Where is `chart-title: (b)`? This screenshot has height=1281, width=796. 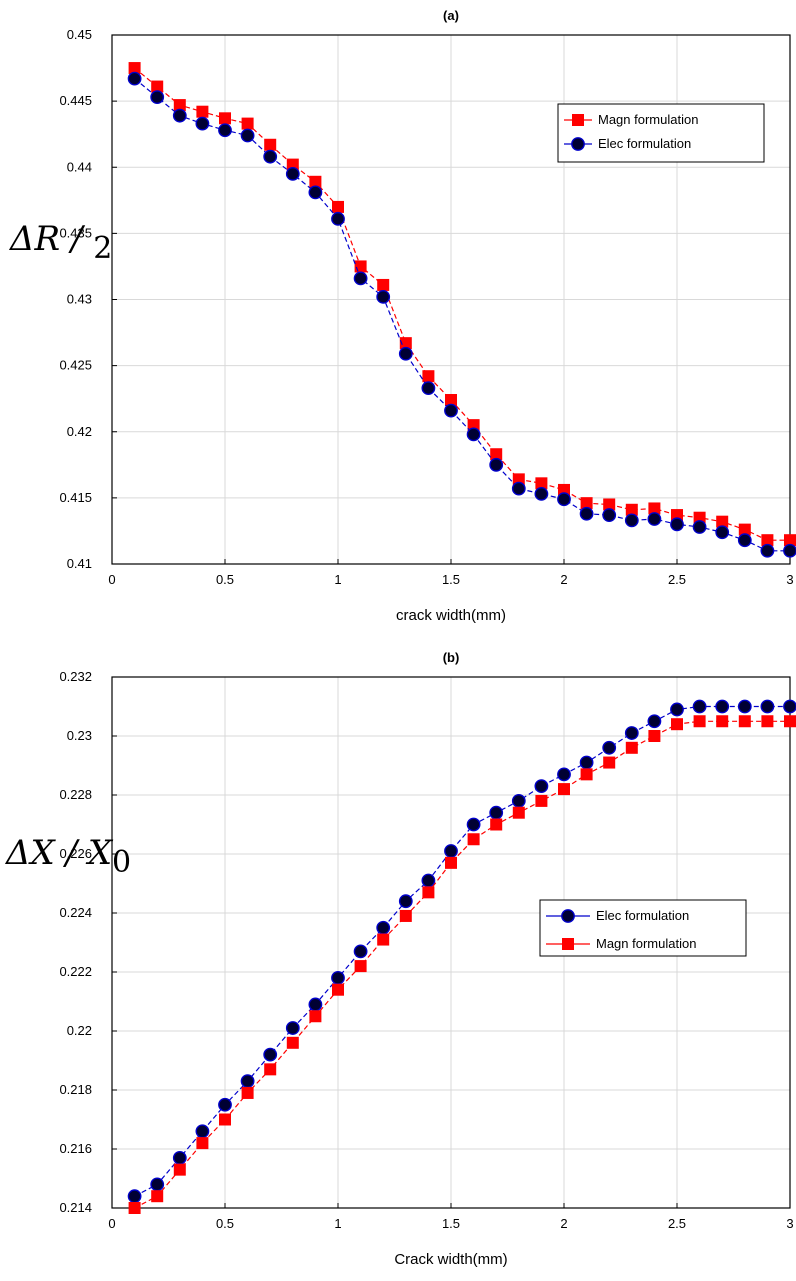
chart-title: (b) is located at coordinates (451, 657).